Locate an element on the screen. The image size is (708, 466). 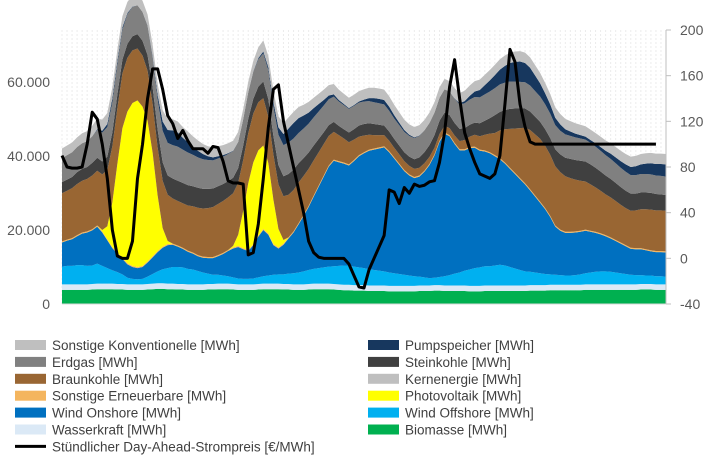
legend-item-wasserkraft: Wasserkraft [MWh] is located at coordinates (90, 430).